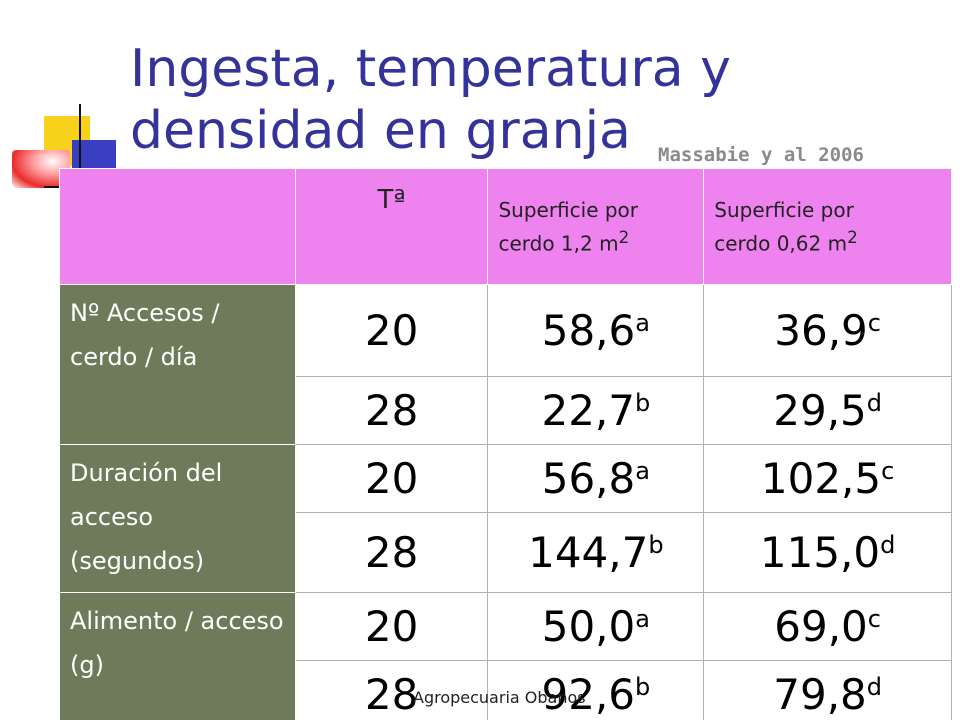  I want to click on value-number: 102,5, so click(821, 478).